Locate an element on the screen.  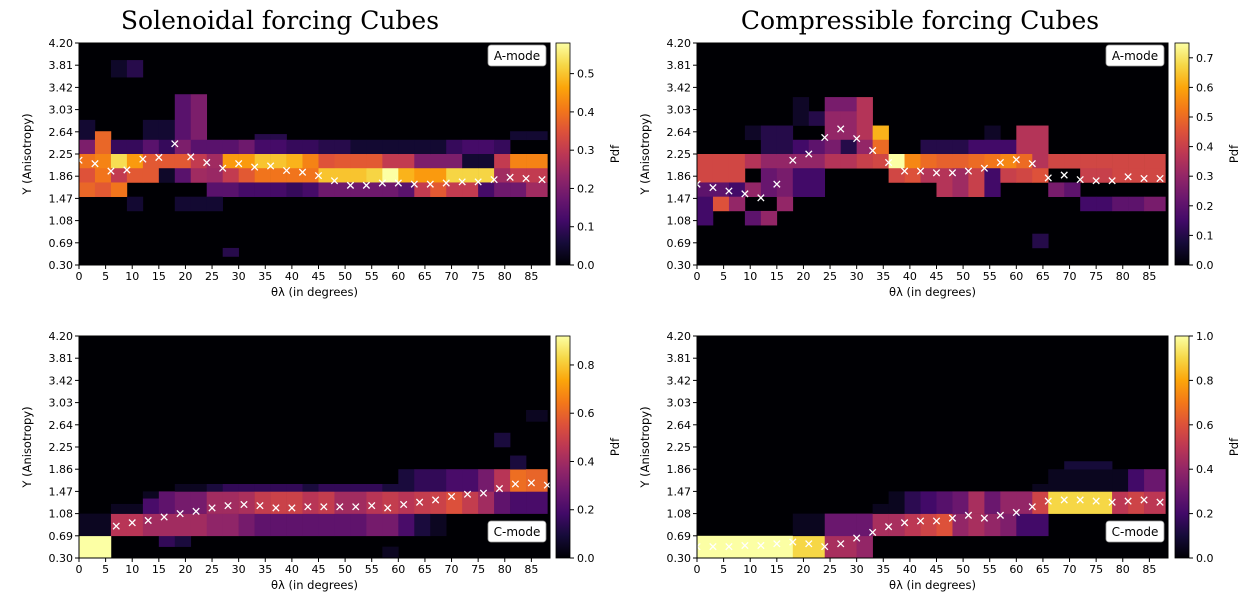
y-tick-label: 3.42 is located at coordinates (61, 380).